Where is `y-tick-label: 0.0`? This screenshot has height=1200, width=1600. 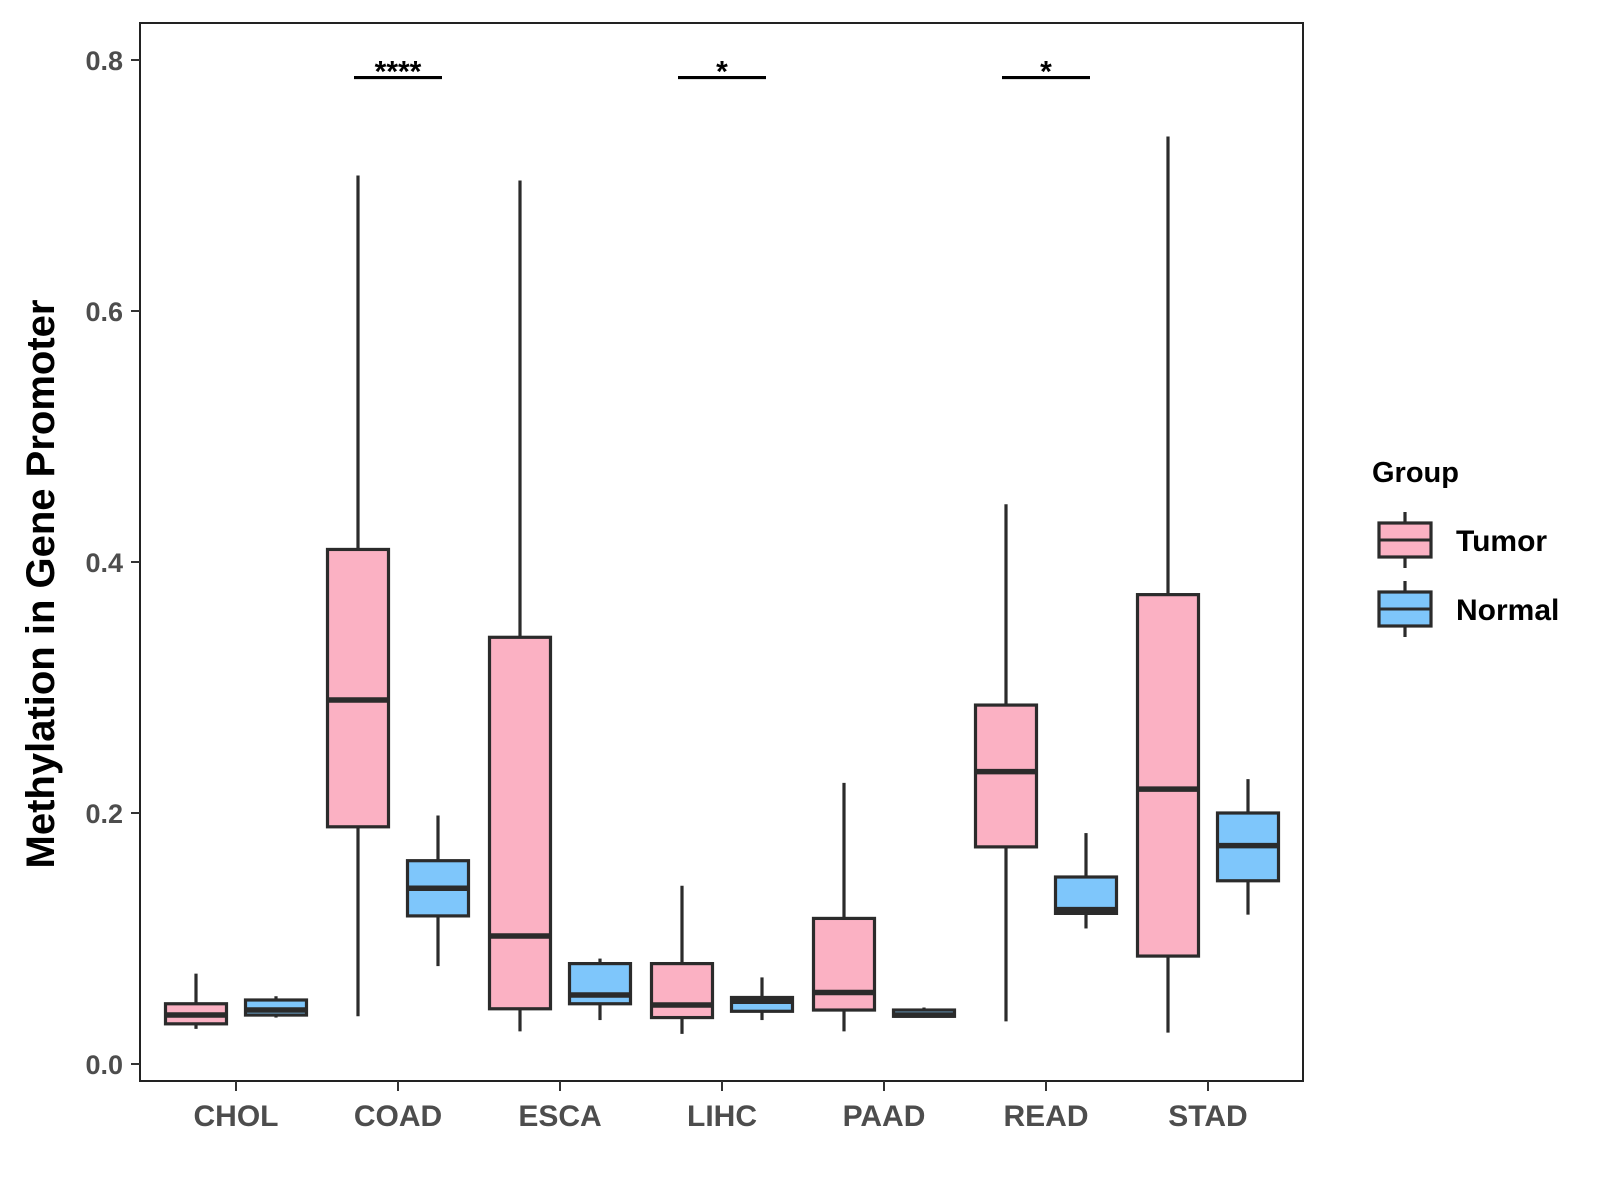 y-tick-label: 0.0 is located at coordinates (104, 1065).